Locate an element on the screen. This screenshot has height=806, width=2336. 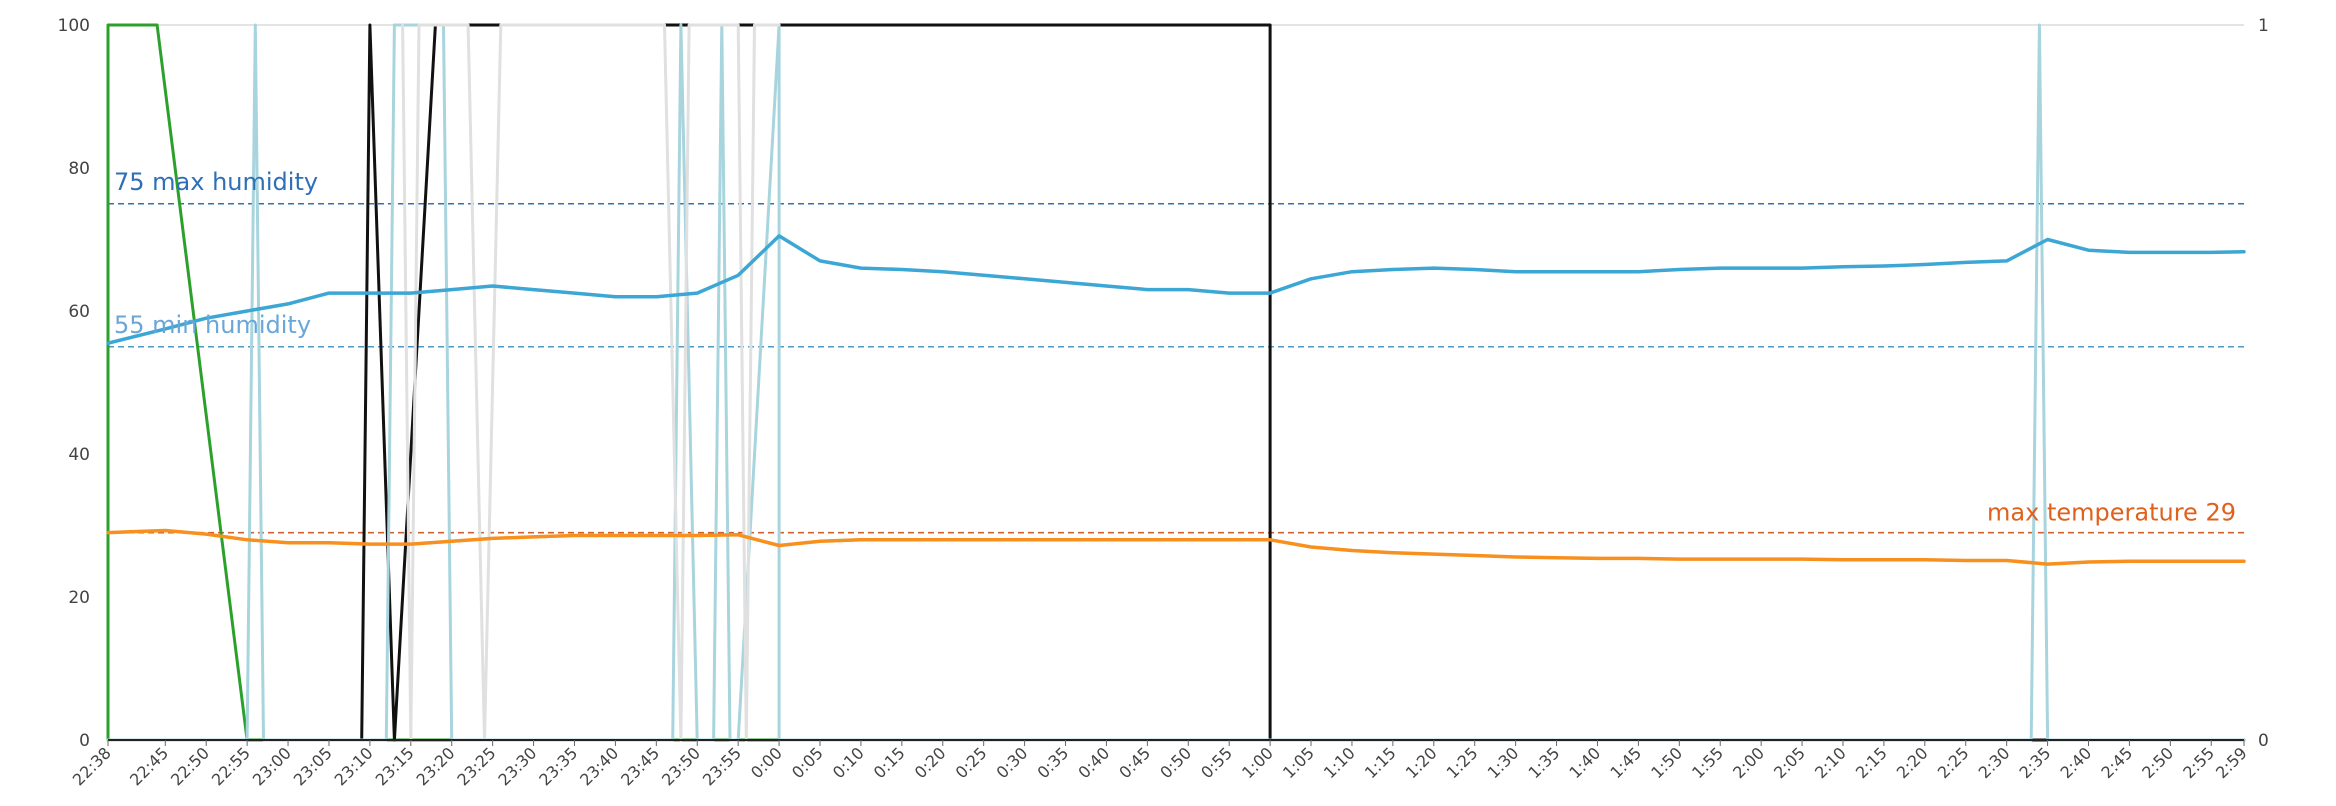
x-tick-label: 22:55 is located at coordinates (231, 766).